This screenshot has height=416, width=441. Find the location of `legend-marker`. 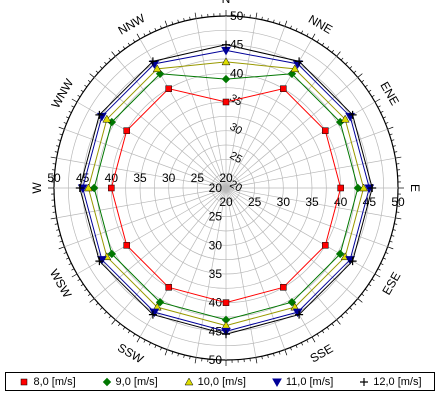

legend-marker is located at coordinates (106, 381).